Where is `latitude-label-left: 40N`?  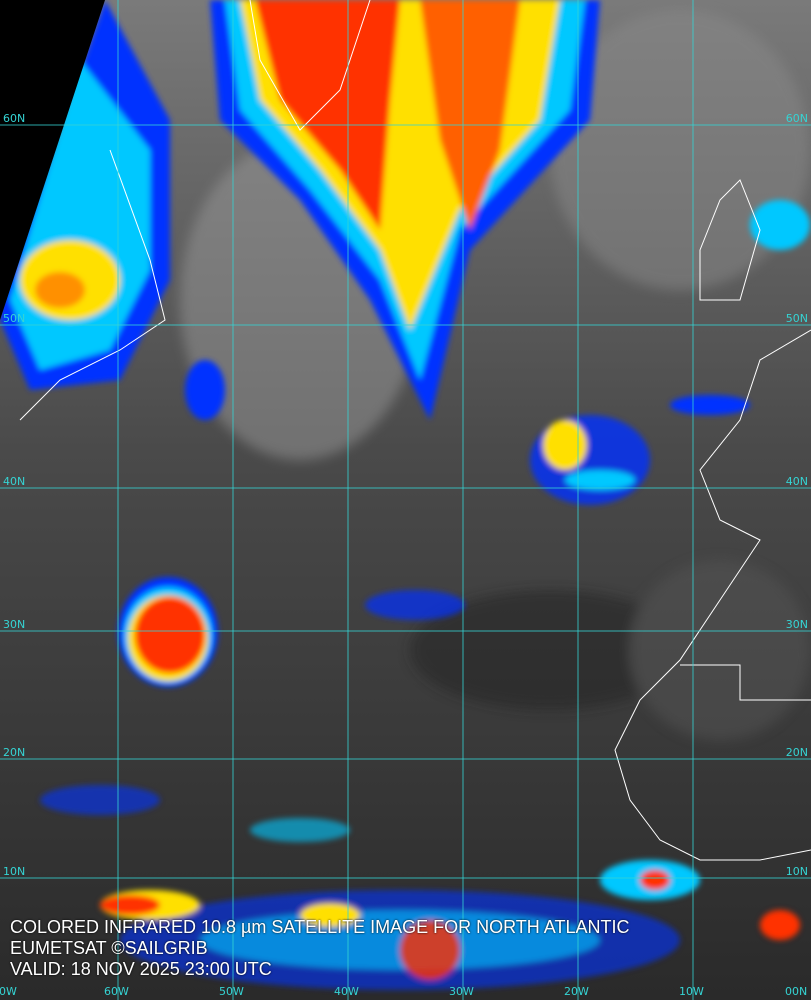
latitude-label-left: 40N is located at coordinates (14, 481).